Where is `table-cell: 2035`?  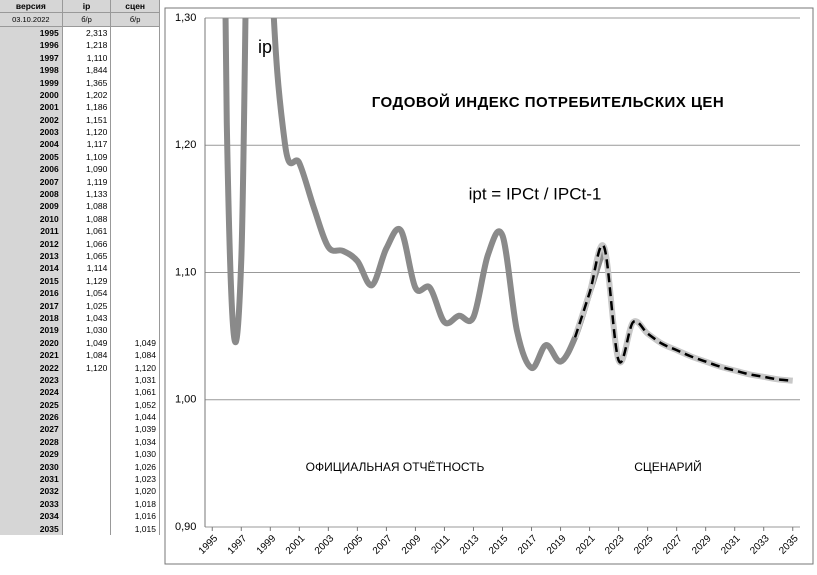 table-cell: 2035 is located at coordinates (31, 528).